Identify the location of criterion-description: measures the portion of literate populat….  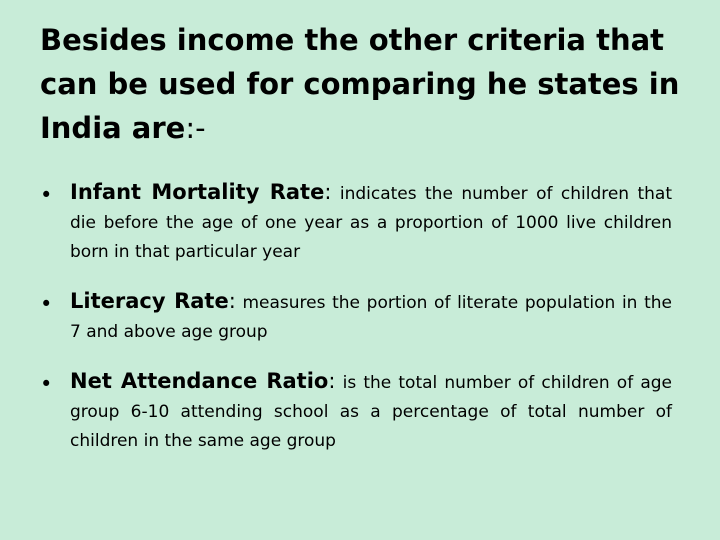
(371, 317).